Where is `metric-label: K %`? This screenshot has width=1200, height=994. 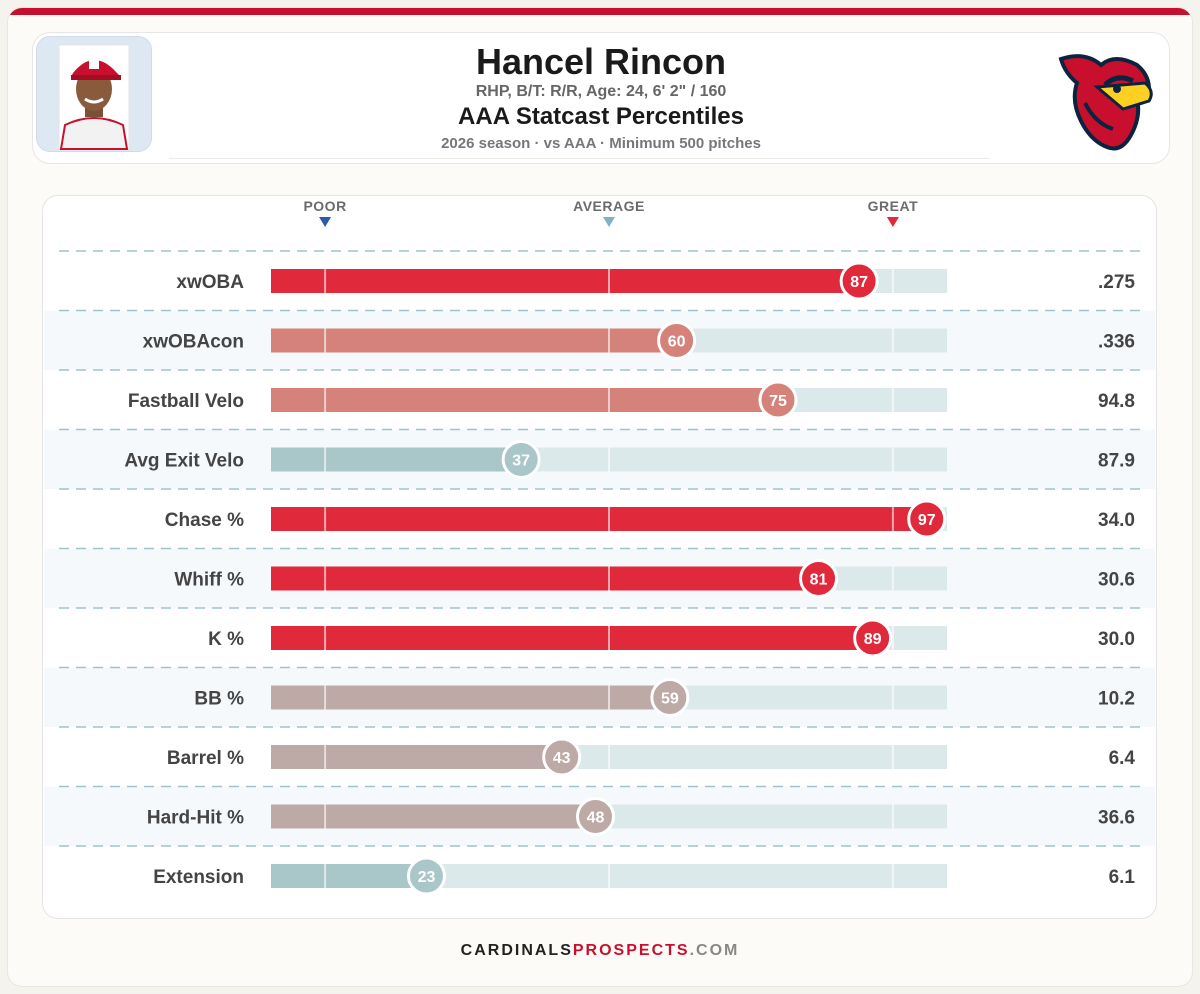
metric-label: K % is located at coordinates (226, 639).